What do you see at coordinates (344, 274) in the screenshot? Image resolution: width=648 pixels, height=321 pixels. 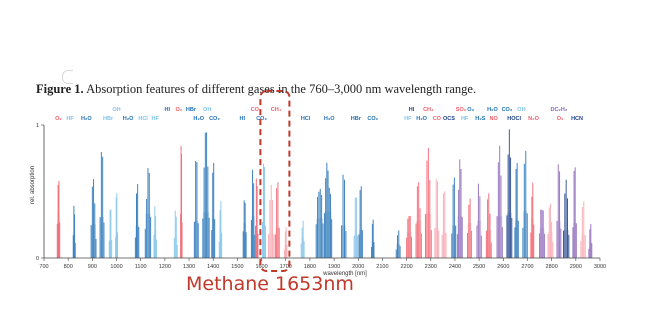 I see `x-axis-label: wavelength [nm]` at bounding box center [344, 274].